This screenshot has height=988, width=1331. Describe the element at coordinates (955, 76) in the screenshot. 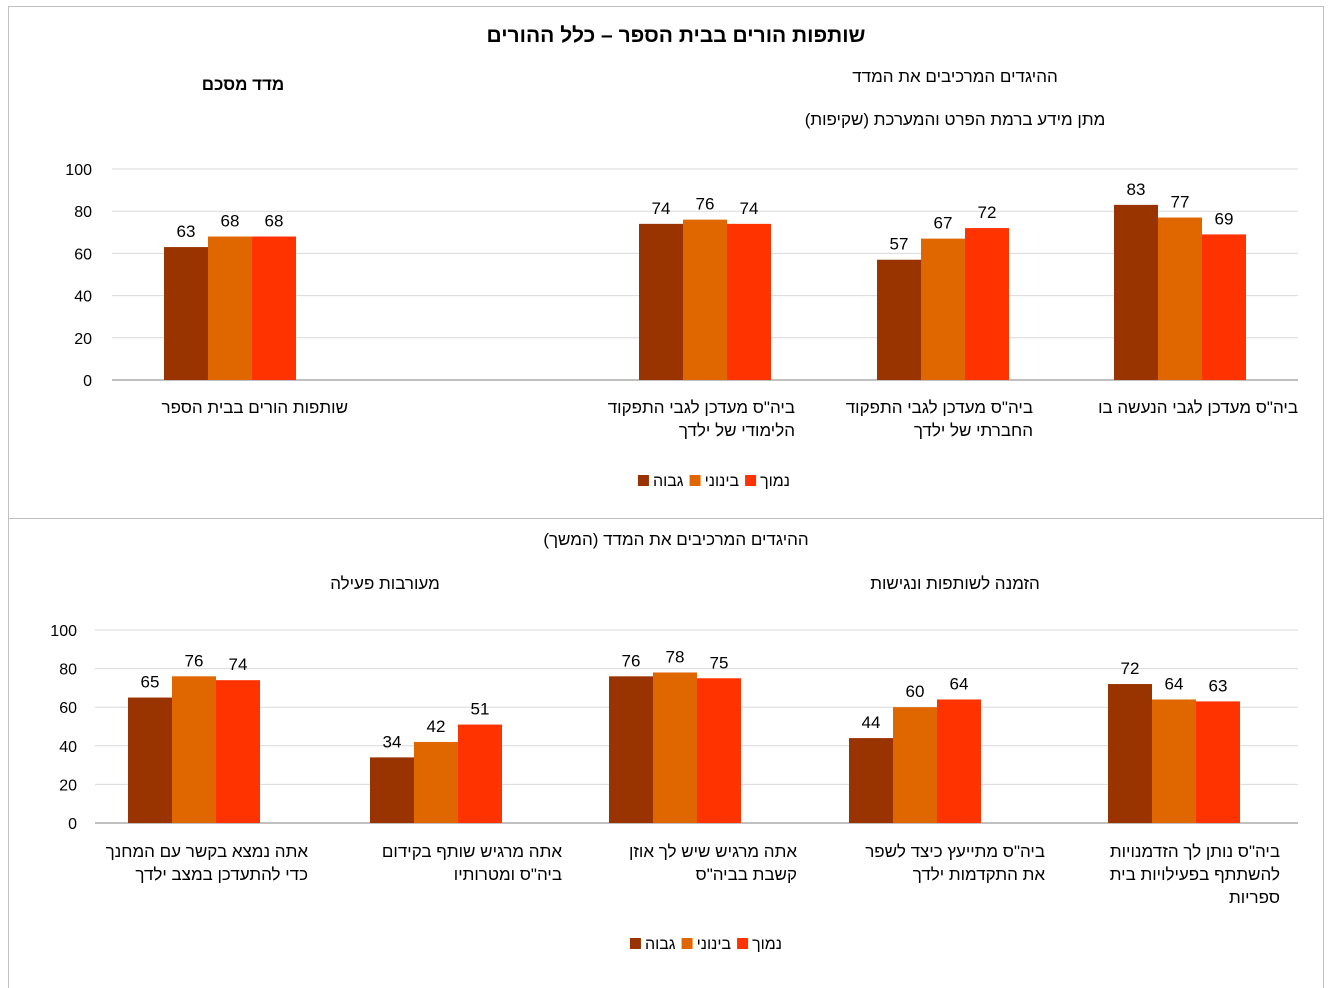

I see `section-label: ההיגדים המרכיבים את המדד` at that location.